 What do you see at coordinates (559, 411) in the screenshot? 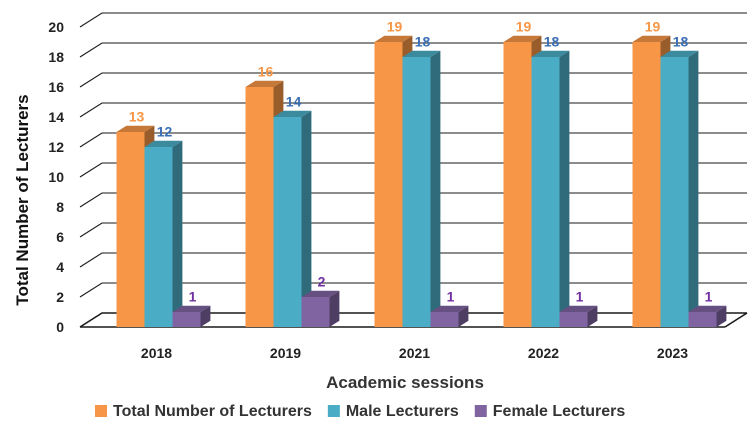
I see `legend-label: Female Lecturers` at bounding box center [559, 411].